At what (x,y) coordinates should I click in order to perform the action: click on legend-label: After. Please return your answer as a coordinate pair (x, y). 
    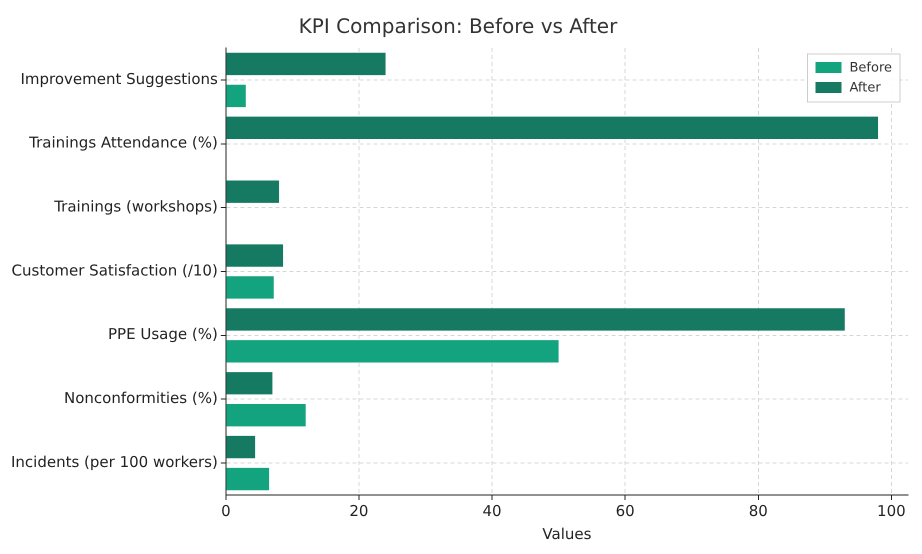
    Looking at the image, I should click on (865, 88).